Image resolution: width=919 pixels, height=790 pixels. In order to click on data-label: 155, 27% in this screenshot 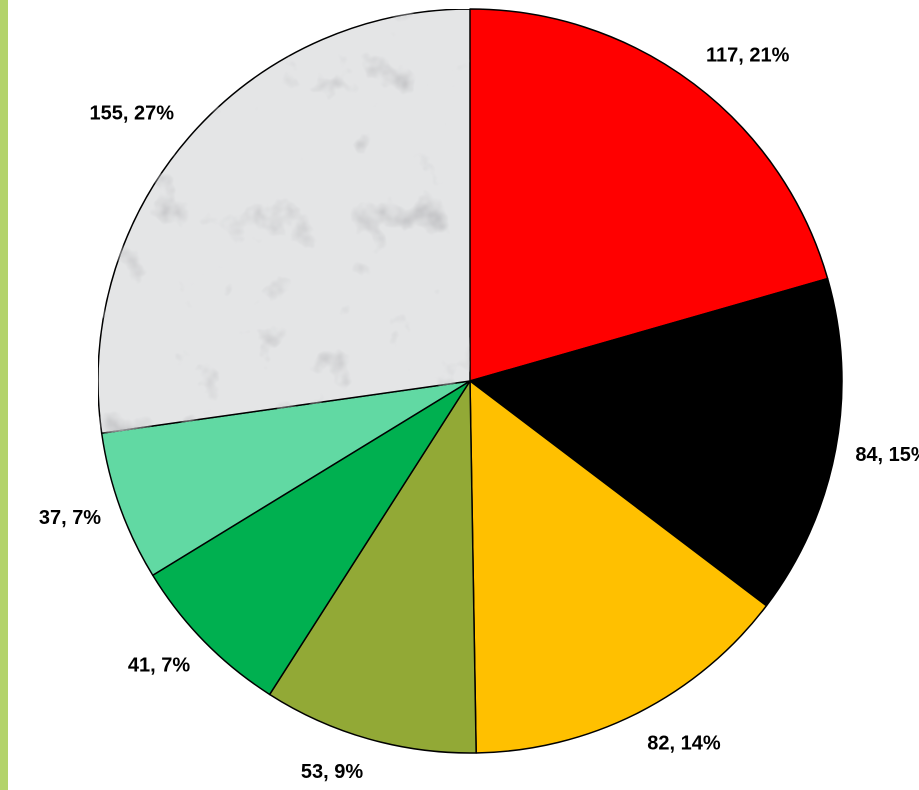, I will do `click(131, 113)`.